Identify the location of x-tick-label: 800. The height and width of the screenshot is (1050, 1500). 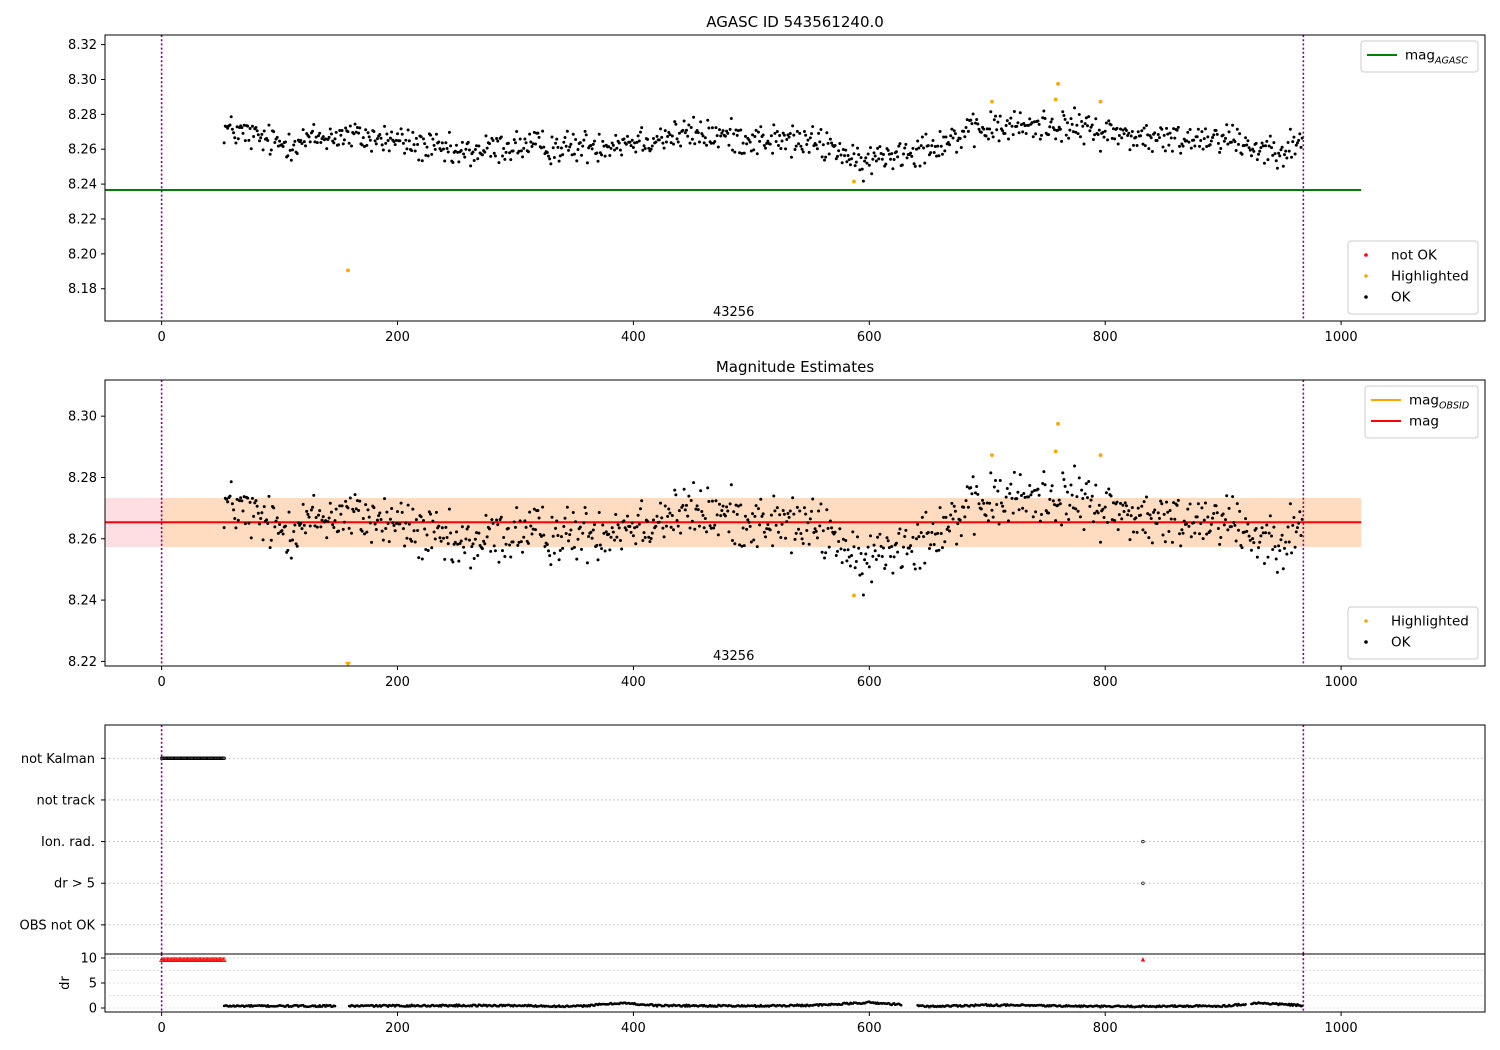
(1105, 337).